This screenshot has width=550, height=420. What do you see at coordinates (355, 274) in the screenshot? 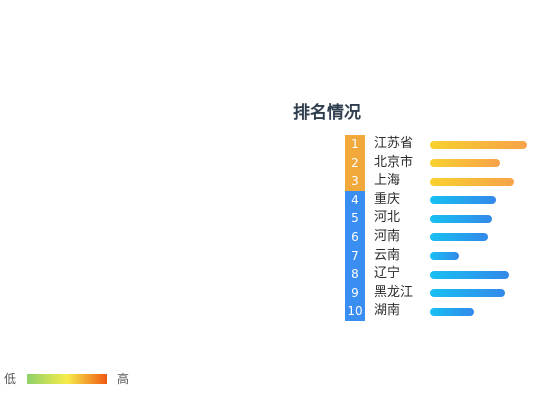
I see `rank-number-badge: 8` at bounding box center [355, 274].